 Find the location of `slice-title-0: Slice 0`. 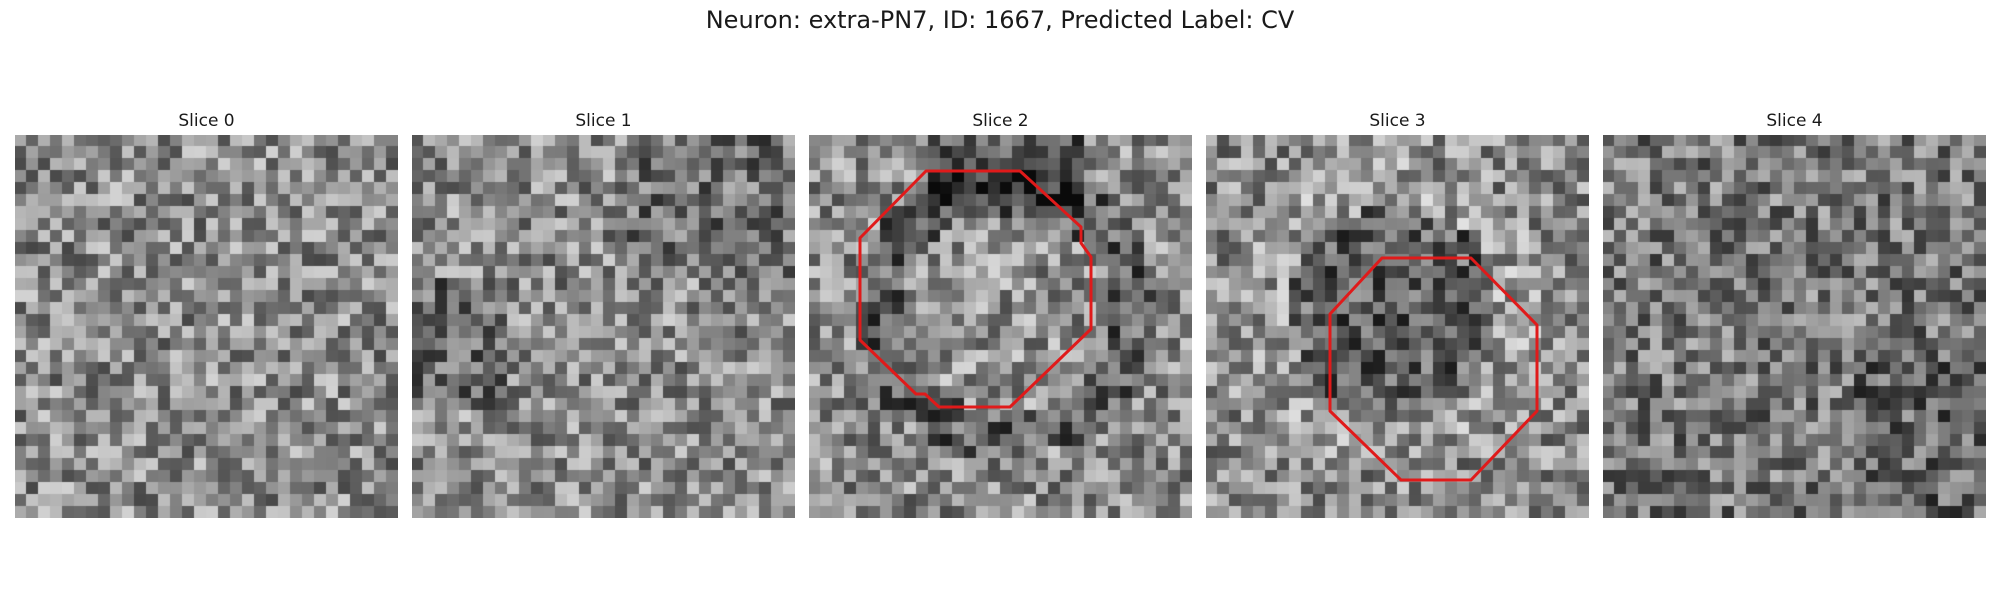

slice-title-0: Slice 0 is located at coordinates (206, 121).